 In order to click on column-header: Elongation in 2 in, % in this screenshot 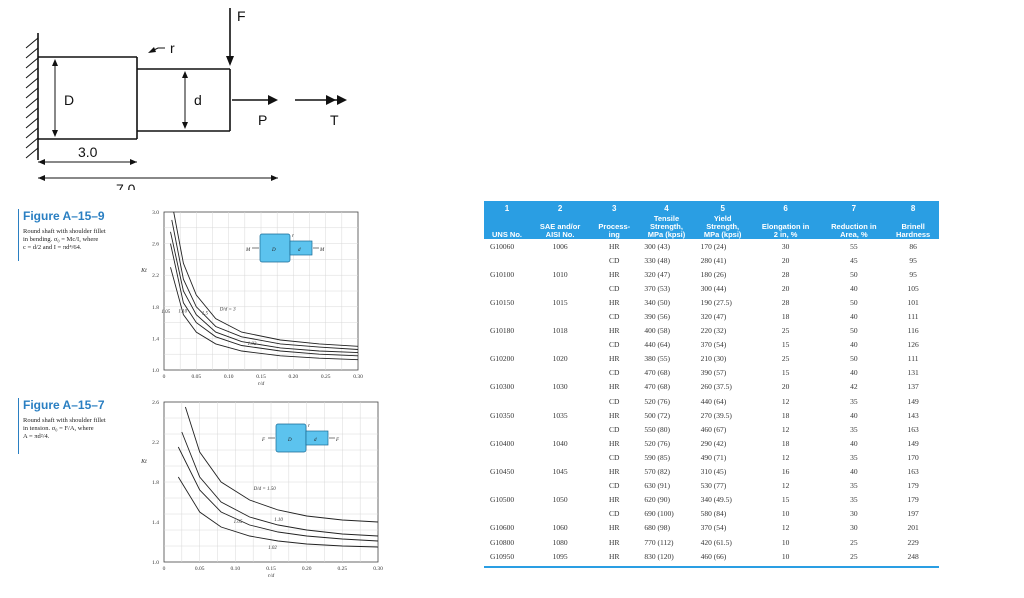, I will do `click(785, 226)`.